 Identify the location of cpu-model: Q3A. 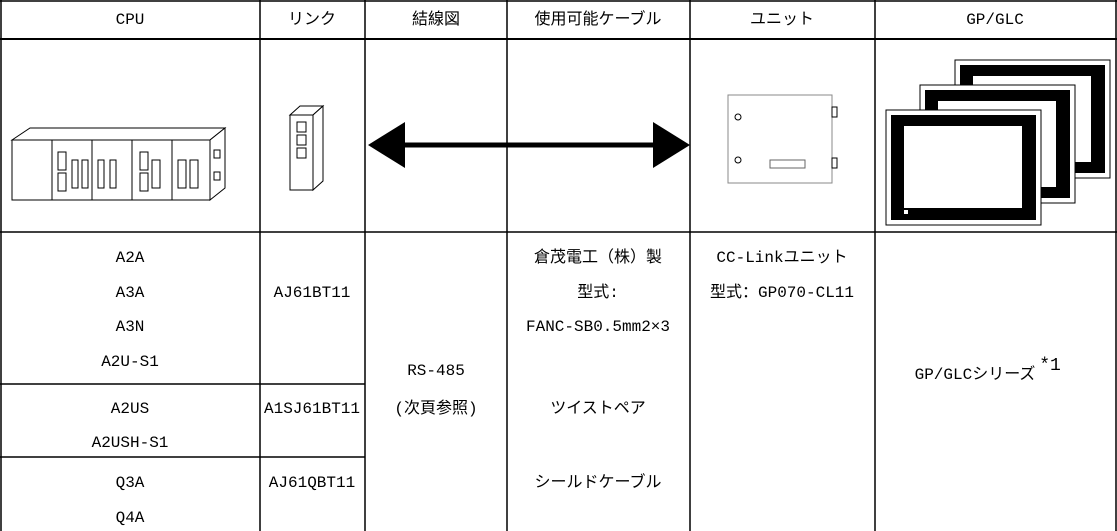
(130, 483).